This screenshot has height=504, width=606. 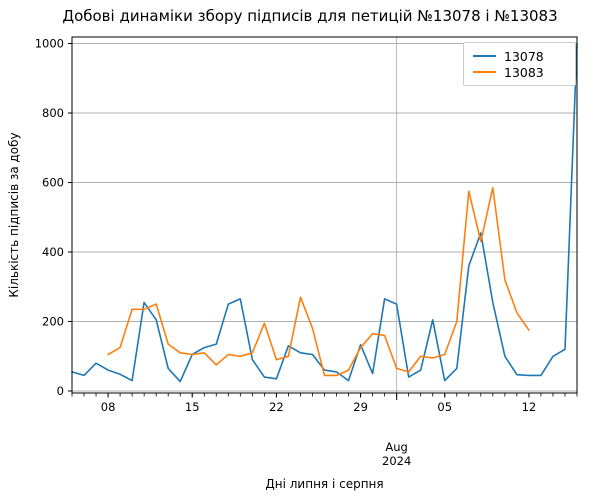 What do you see at coordinates (324, 484) in the screenshot?
I see `x-axis-label: Дні липня і серпня` at bounding box center [324, 484].